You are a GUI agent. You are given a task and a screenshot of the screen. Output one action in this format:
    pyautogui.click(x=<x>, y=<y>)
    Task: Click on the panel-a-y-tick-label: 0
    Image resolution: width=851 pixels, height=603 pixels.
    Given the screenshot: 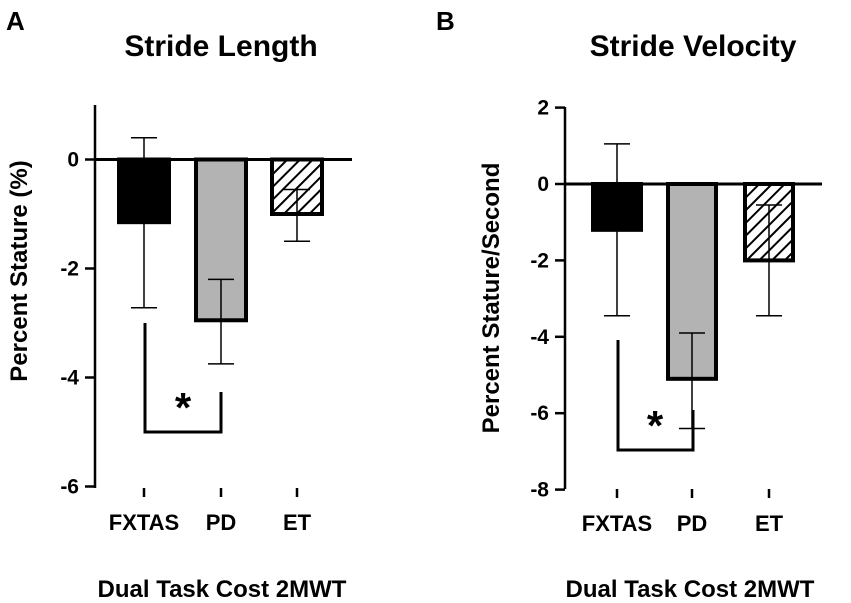 What is the action you would take?
    pyautogui.click(x=73, y=160)
    